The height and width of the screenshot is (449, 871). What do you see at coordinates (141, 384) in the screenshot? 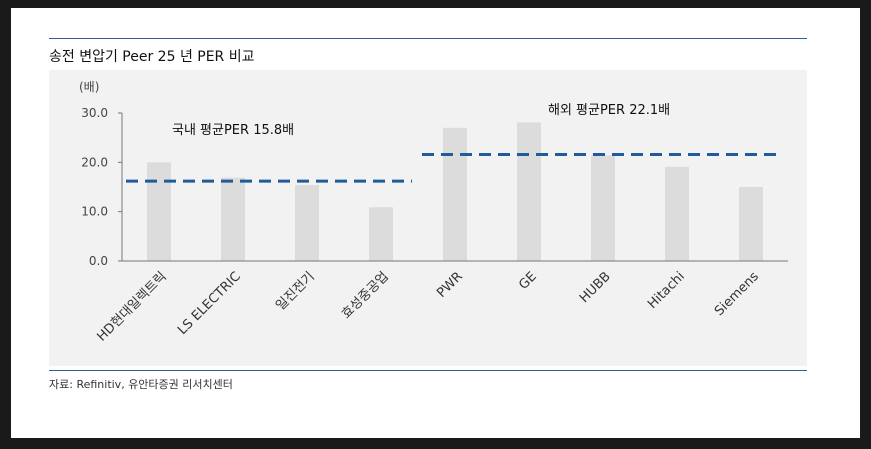
I see `source-note: 자료: Refinitiv, 유안타증권 리서치센터` at bounding box center [141, 384].